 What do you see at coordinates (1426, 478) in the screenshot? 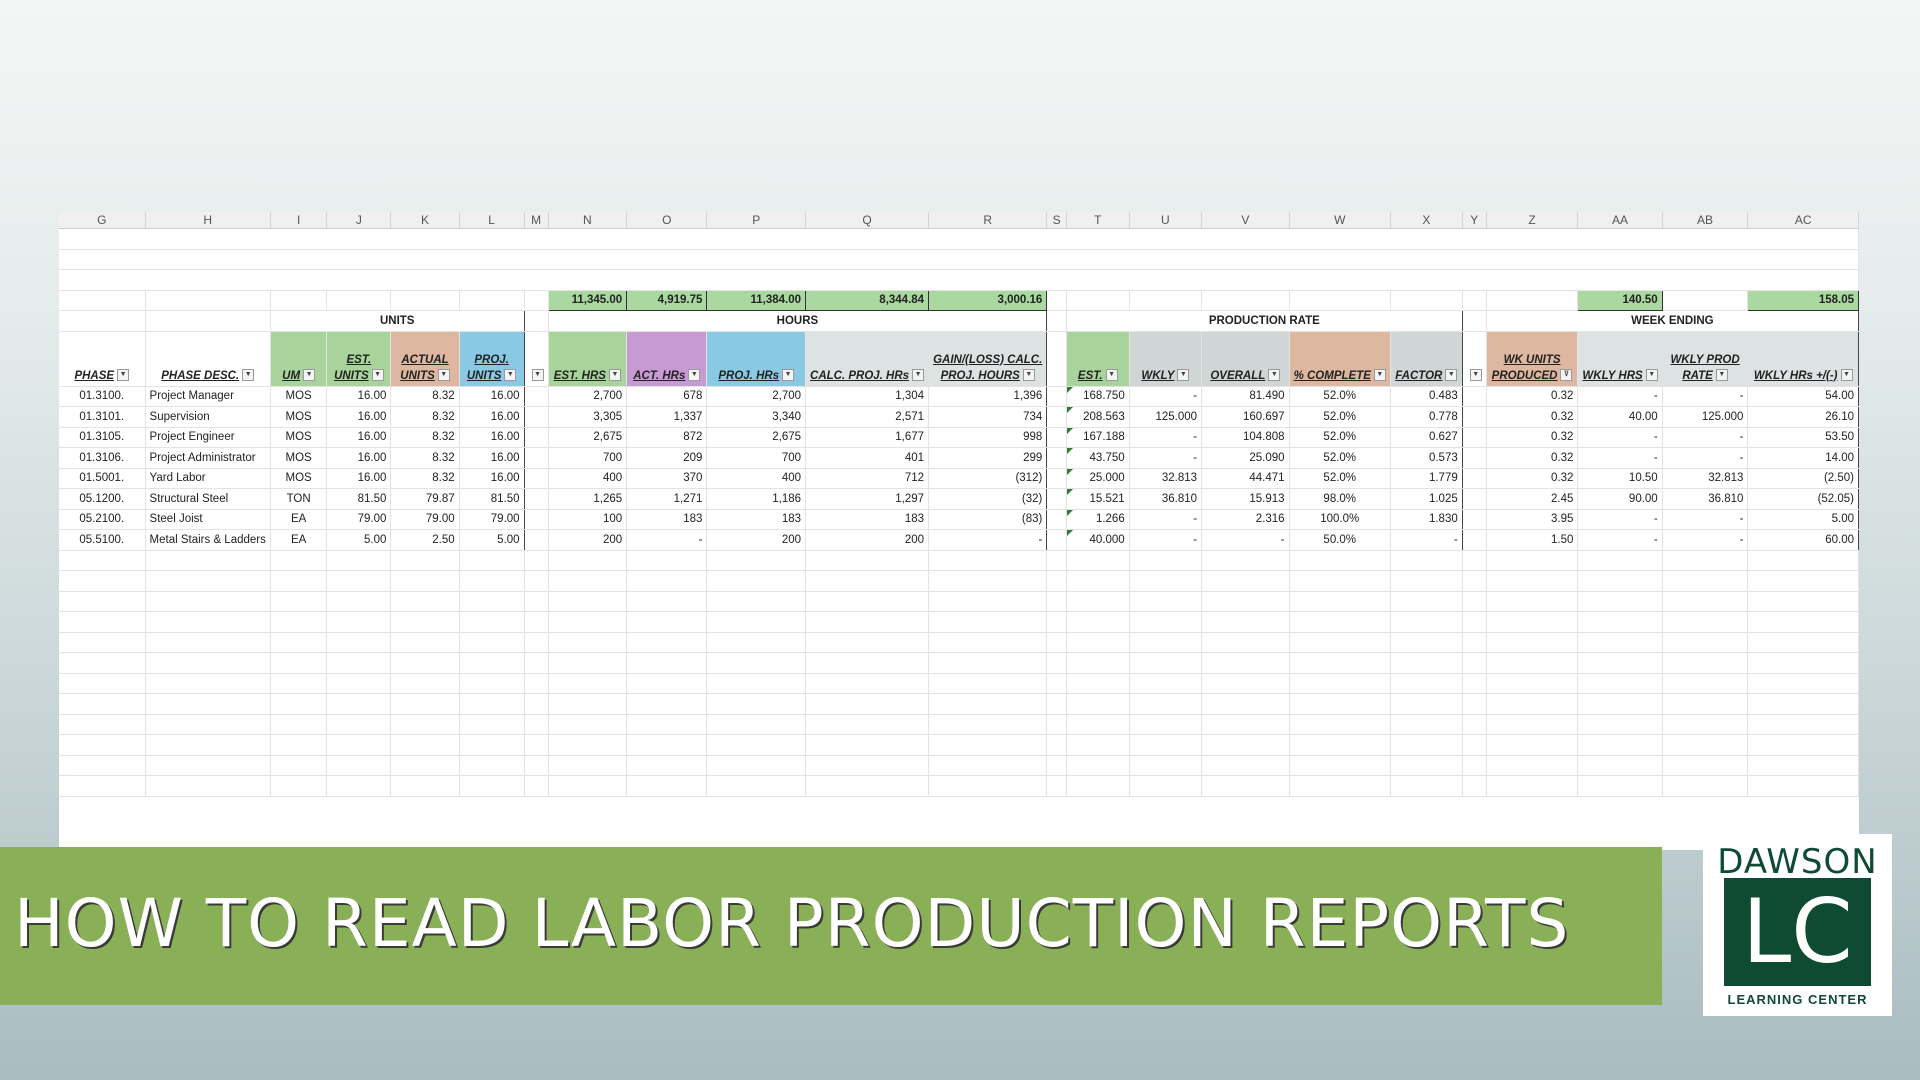
I see `cell-factor: 1.779` at bounding box center [1426, 478].